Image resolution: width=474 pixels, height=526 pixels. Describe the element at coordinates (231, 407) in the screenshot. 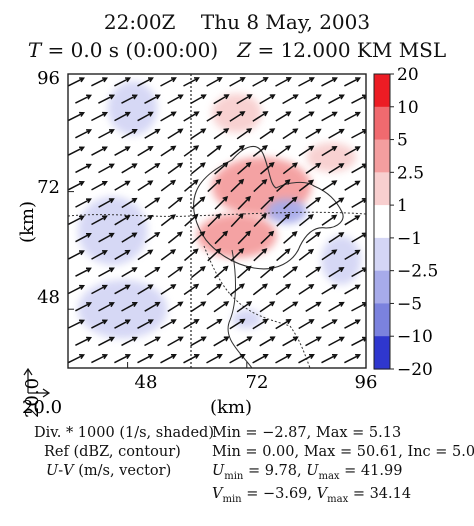

I see `x-axis-label: (km)` at that location.